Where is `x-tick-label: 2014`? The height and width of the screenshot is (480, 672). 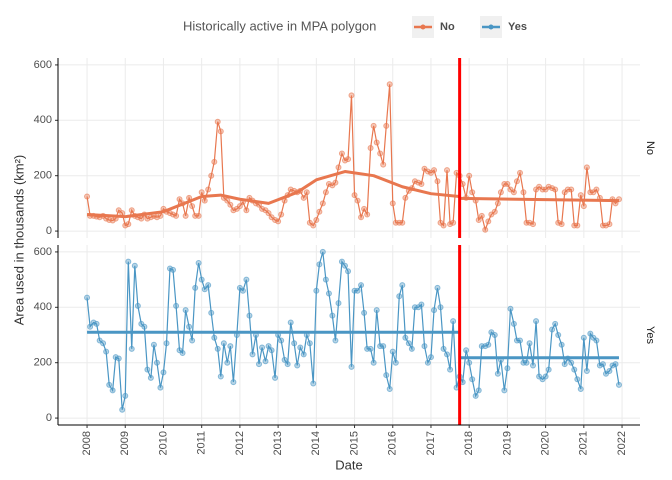 x-tick-label: 2014 is located at coordinates (316, 443).